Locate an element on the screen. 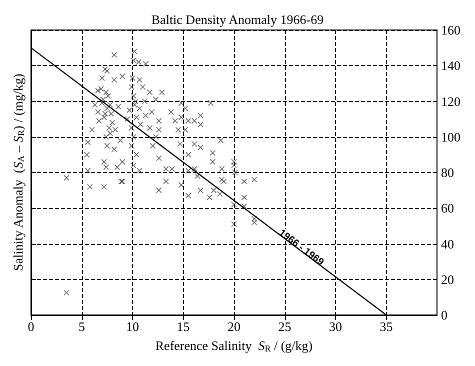 This screenshot has height=366, width=475. y-tick-label: 0 is located at coordinates (444, 315).